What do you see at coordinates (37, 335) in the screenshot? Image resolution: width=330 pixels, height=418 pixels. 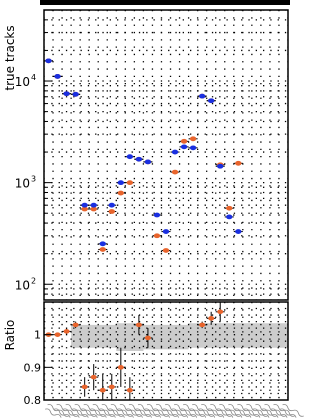 I see `ratio-y-tick-label: 1` at bounding box center [37, 335].